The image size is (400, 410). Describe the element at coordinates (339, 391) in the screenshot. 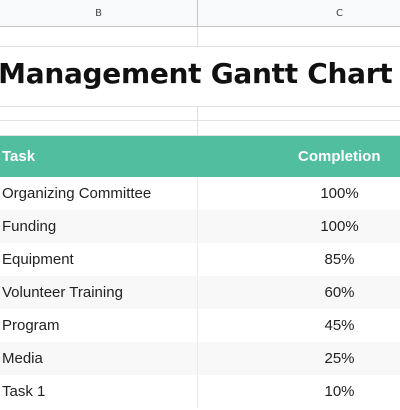

I see `completion-cell: 10%` at that location.